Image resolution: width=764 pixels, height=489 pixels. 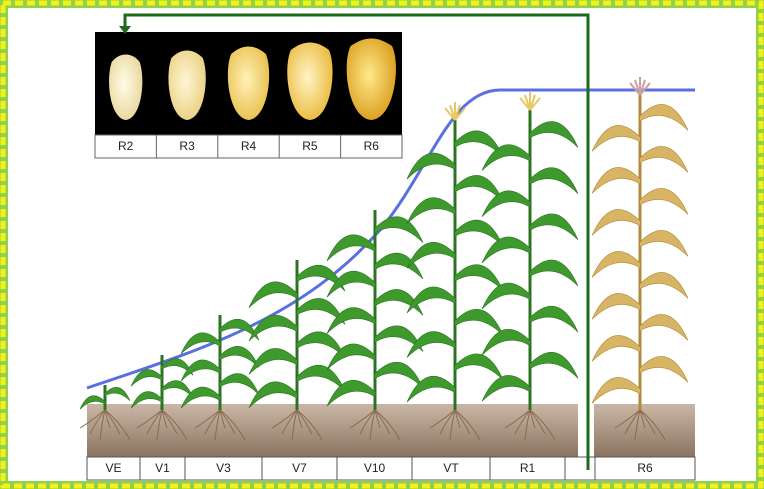 I want to click on stage-label: V3, so click(x=223, y=468).